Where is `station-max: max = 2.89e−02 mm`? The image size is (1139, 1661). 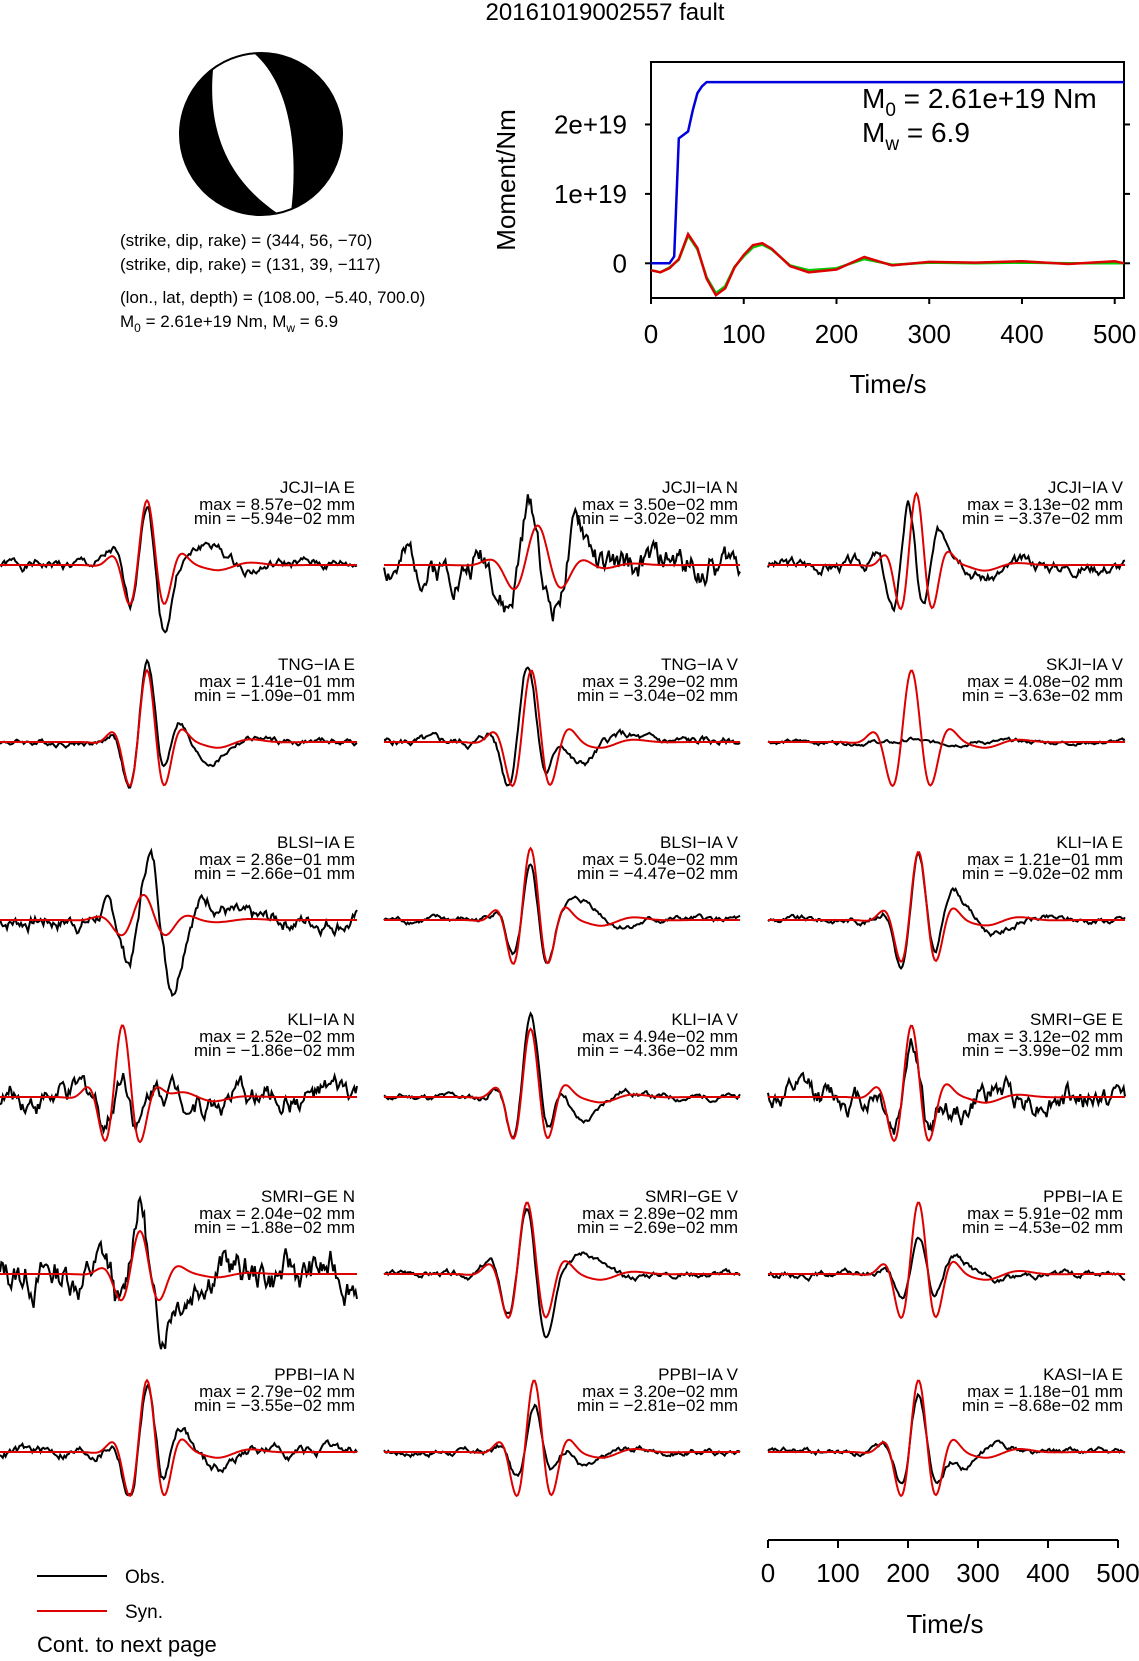
station-max: max = 2.89e−02 mm is located at coordinates (660, 1213).